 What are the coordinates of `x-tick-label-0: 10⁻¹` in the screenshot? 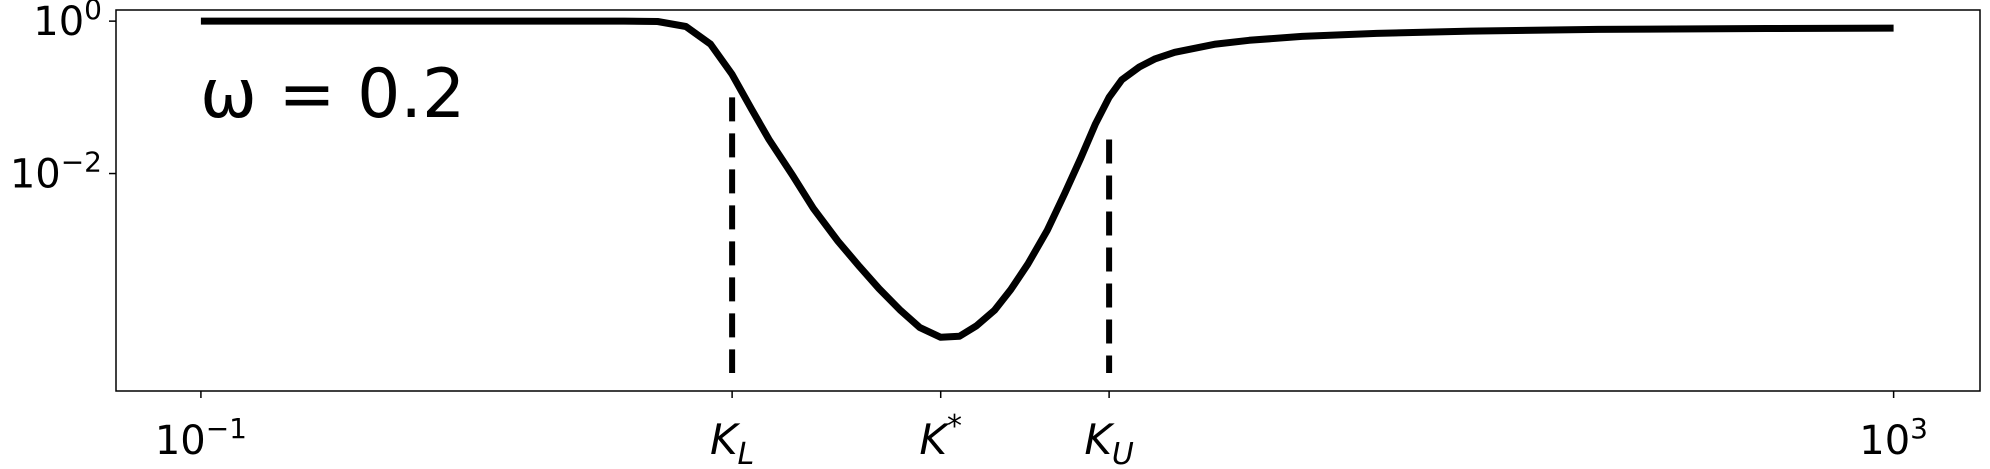 It's located at (201, 438).